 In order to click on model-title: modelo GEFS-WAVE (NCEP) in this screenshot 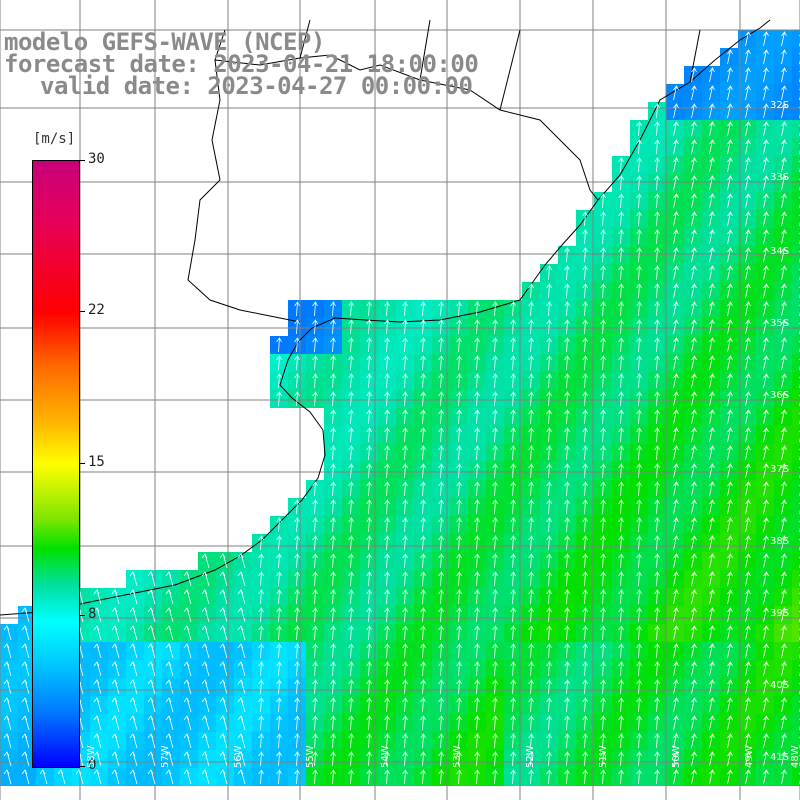, I will do `click(164, 42)`.